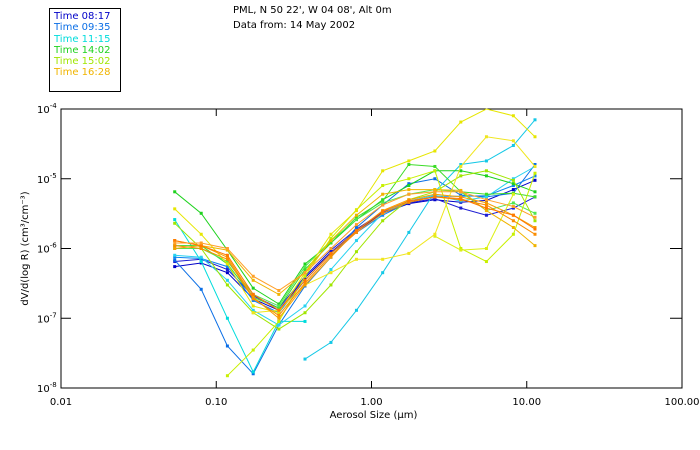 The height and width of the screenshot is (450, 700). What do you see at coordinates (47, 318) in the screenshot?
I see `y-tick-label: 10⁻⁷` at bounding box center [47, 318].